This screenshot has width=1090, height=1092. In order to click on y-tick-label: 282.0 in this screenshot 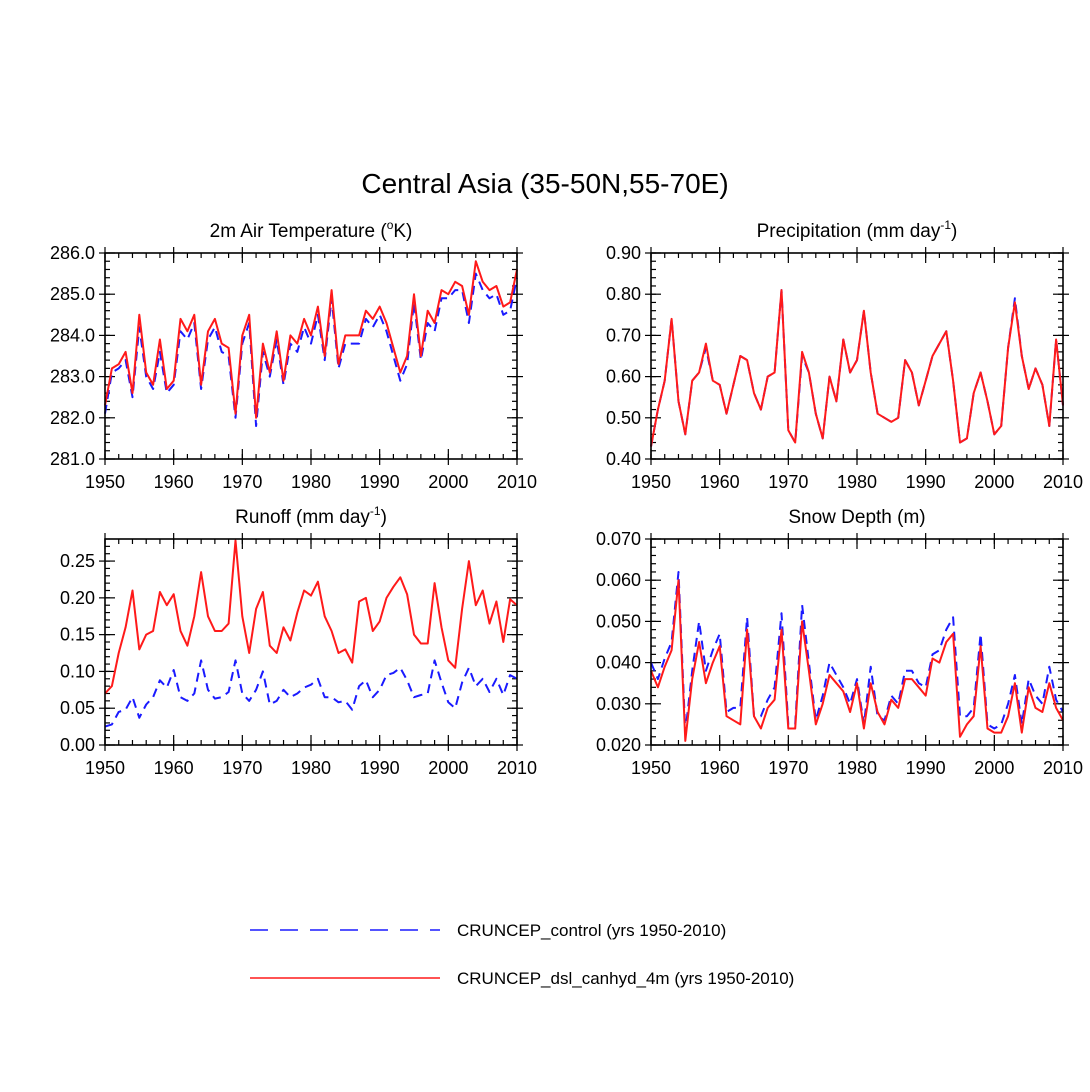, I will do `click(72, 418)`.